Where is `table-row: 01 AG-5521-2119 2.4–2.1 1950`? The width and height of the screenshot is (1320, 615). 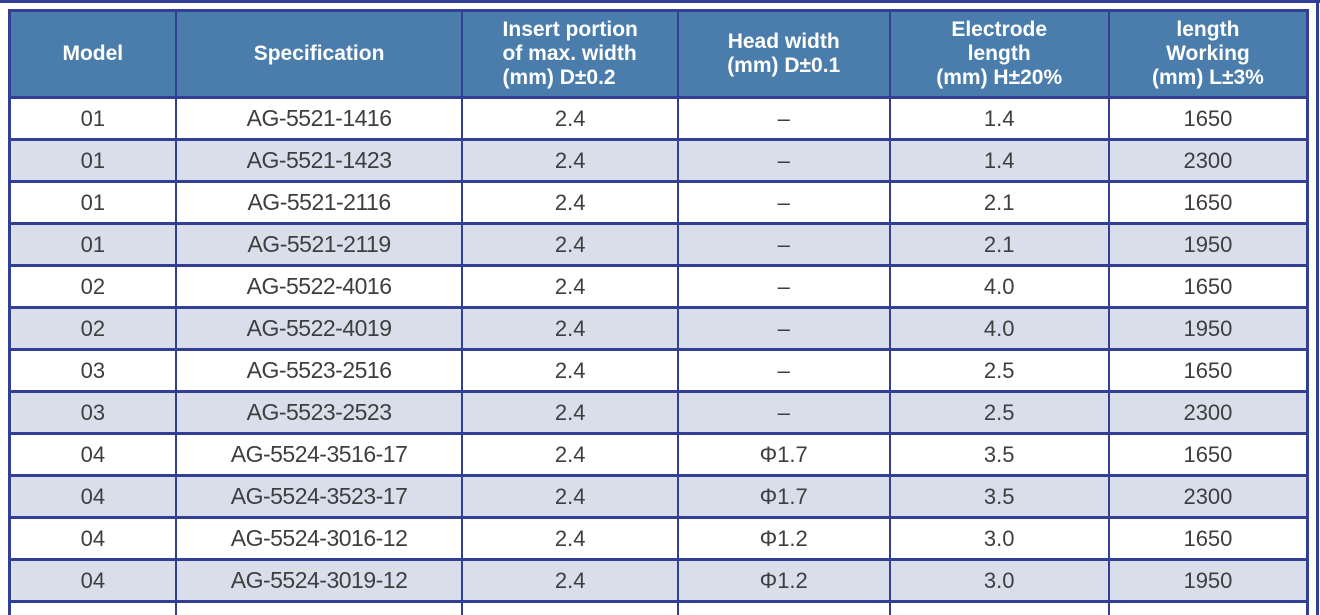
table-row: 01 AG-5521-2119 2.4–2.1 1950 is located at coordinates (658, 244).